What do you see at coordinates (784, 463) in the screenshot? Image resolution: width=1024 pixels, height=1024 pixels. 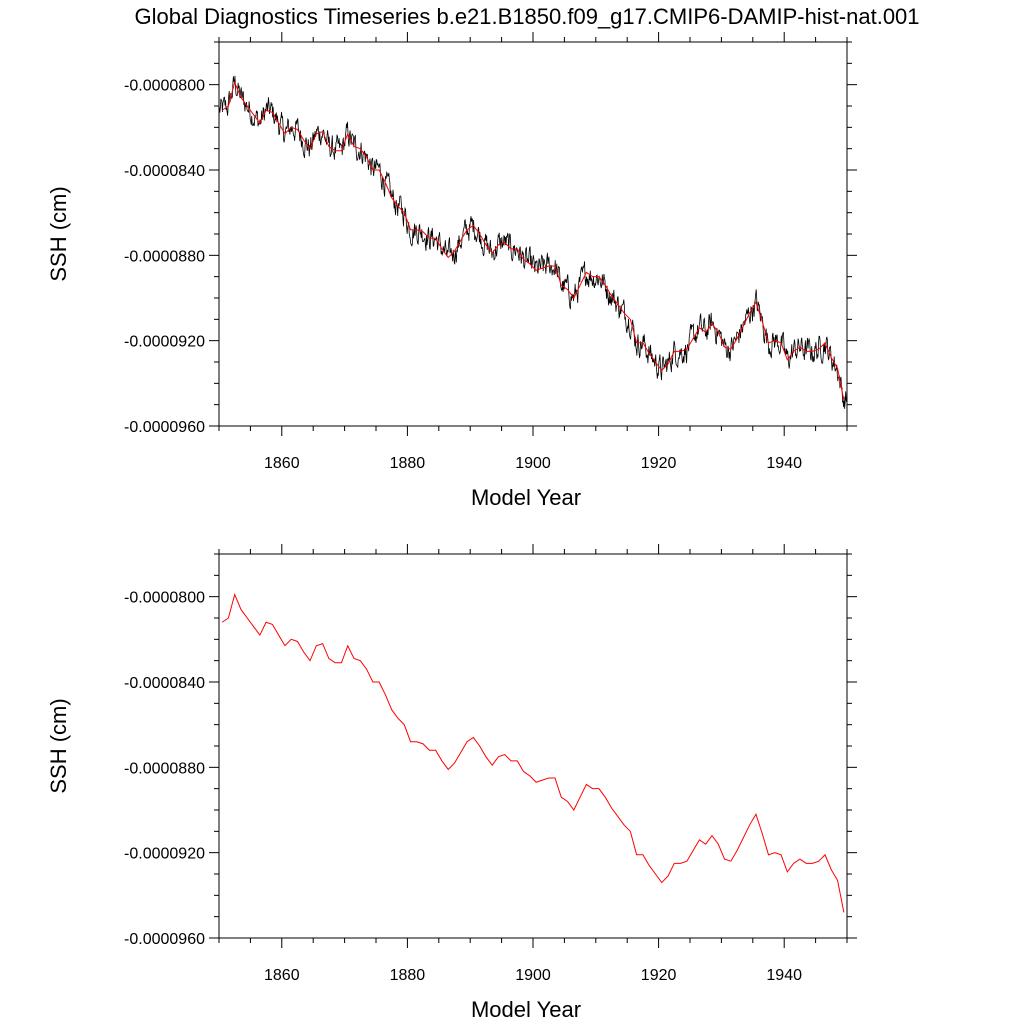 I see `top-x-tick-label: 1940` at bounding box center [784, 463].